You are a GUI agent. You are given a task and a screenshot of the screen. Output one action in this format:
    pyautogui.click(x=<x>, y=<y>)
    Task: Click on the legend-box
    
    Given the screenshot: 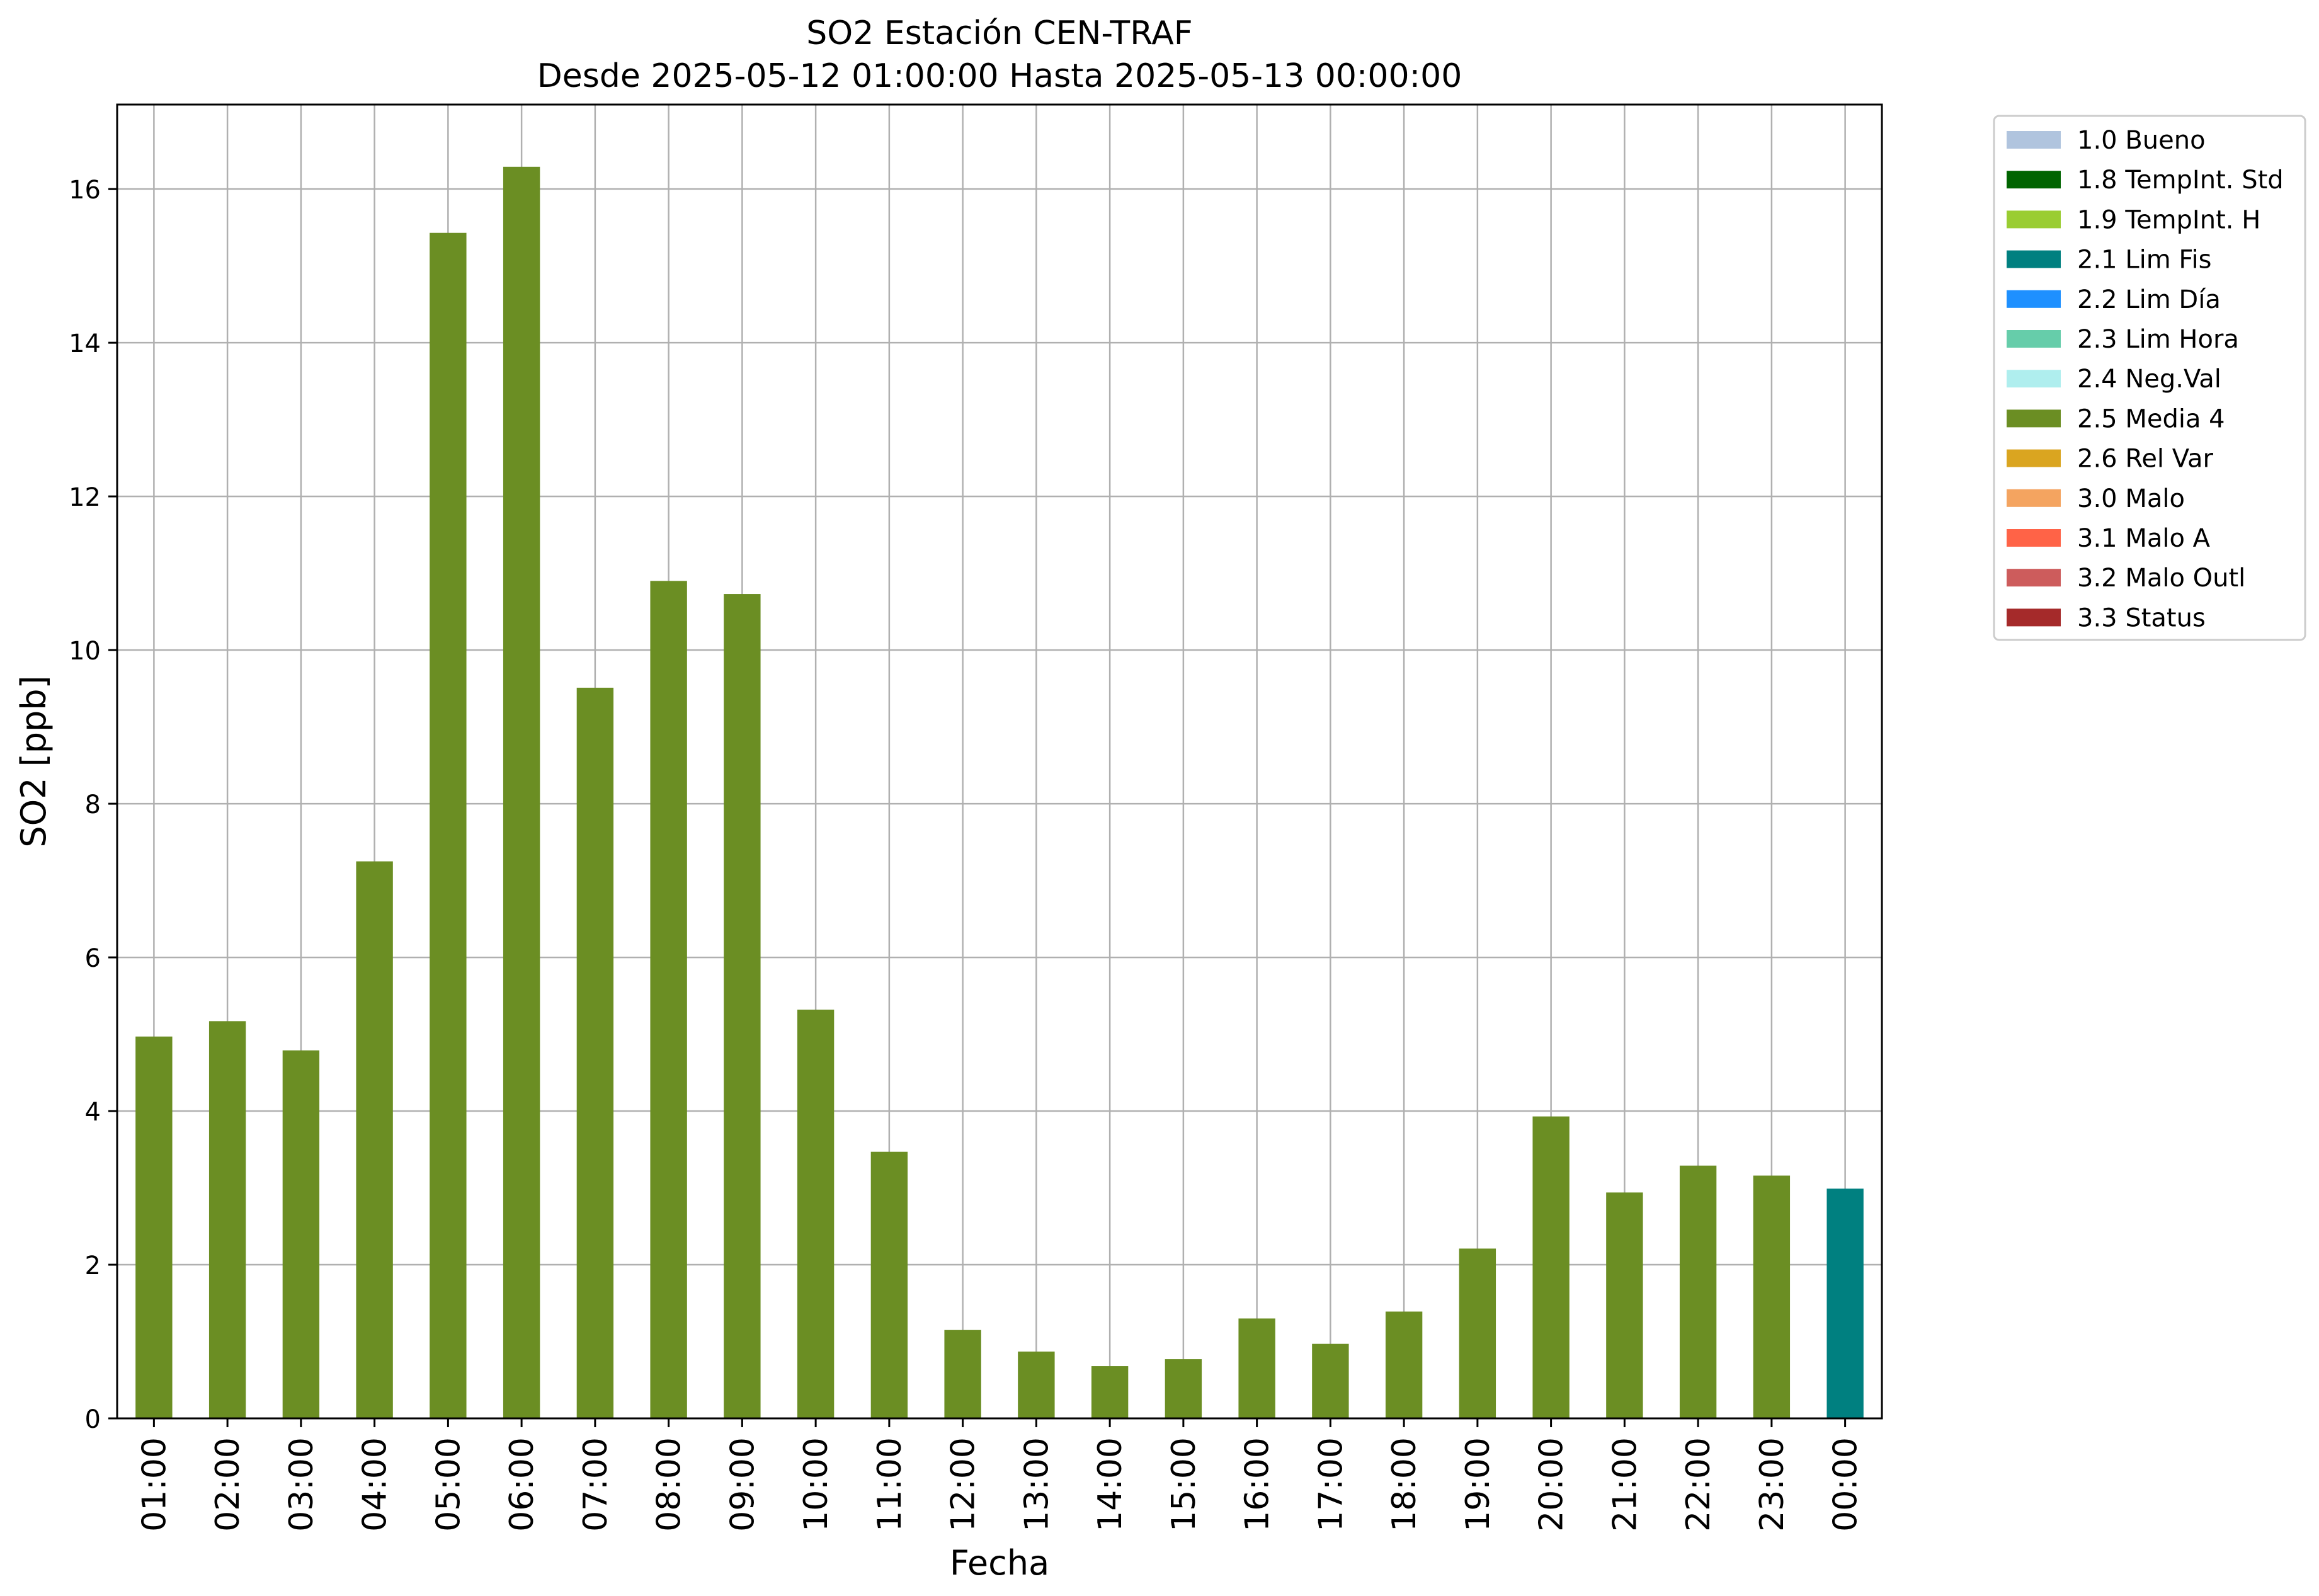 What is the action you would take?
    pyautogui.click(x=2149, y=378)
    